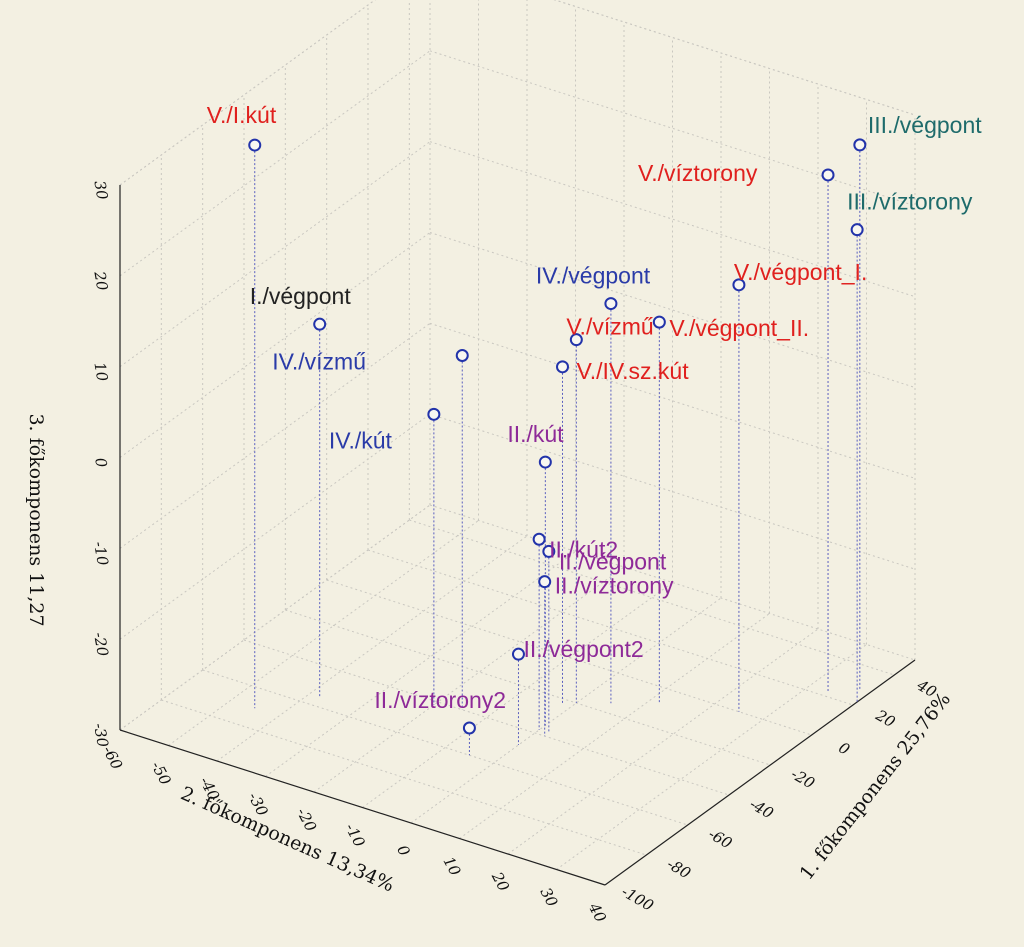 This screenshot has height=947, width=1024. I want to click on point-label: II./végpont, so click(613, 561).